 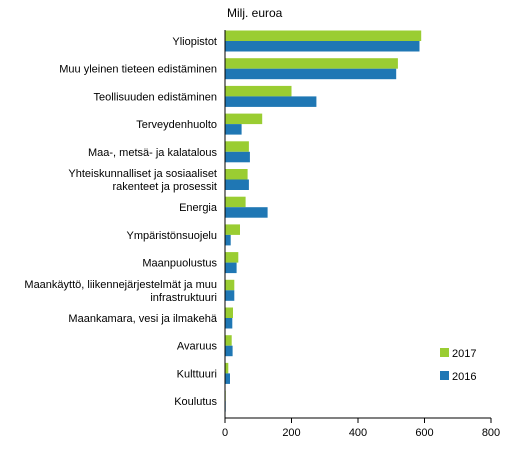 What do you see at coordinates (195, 402) in the screenshot?
I see `category-label: Koulutus` at bounding box center [195, 402].